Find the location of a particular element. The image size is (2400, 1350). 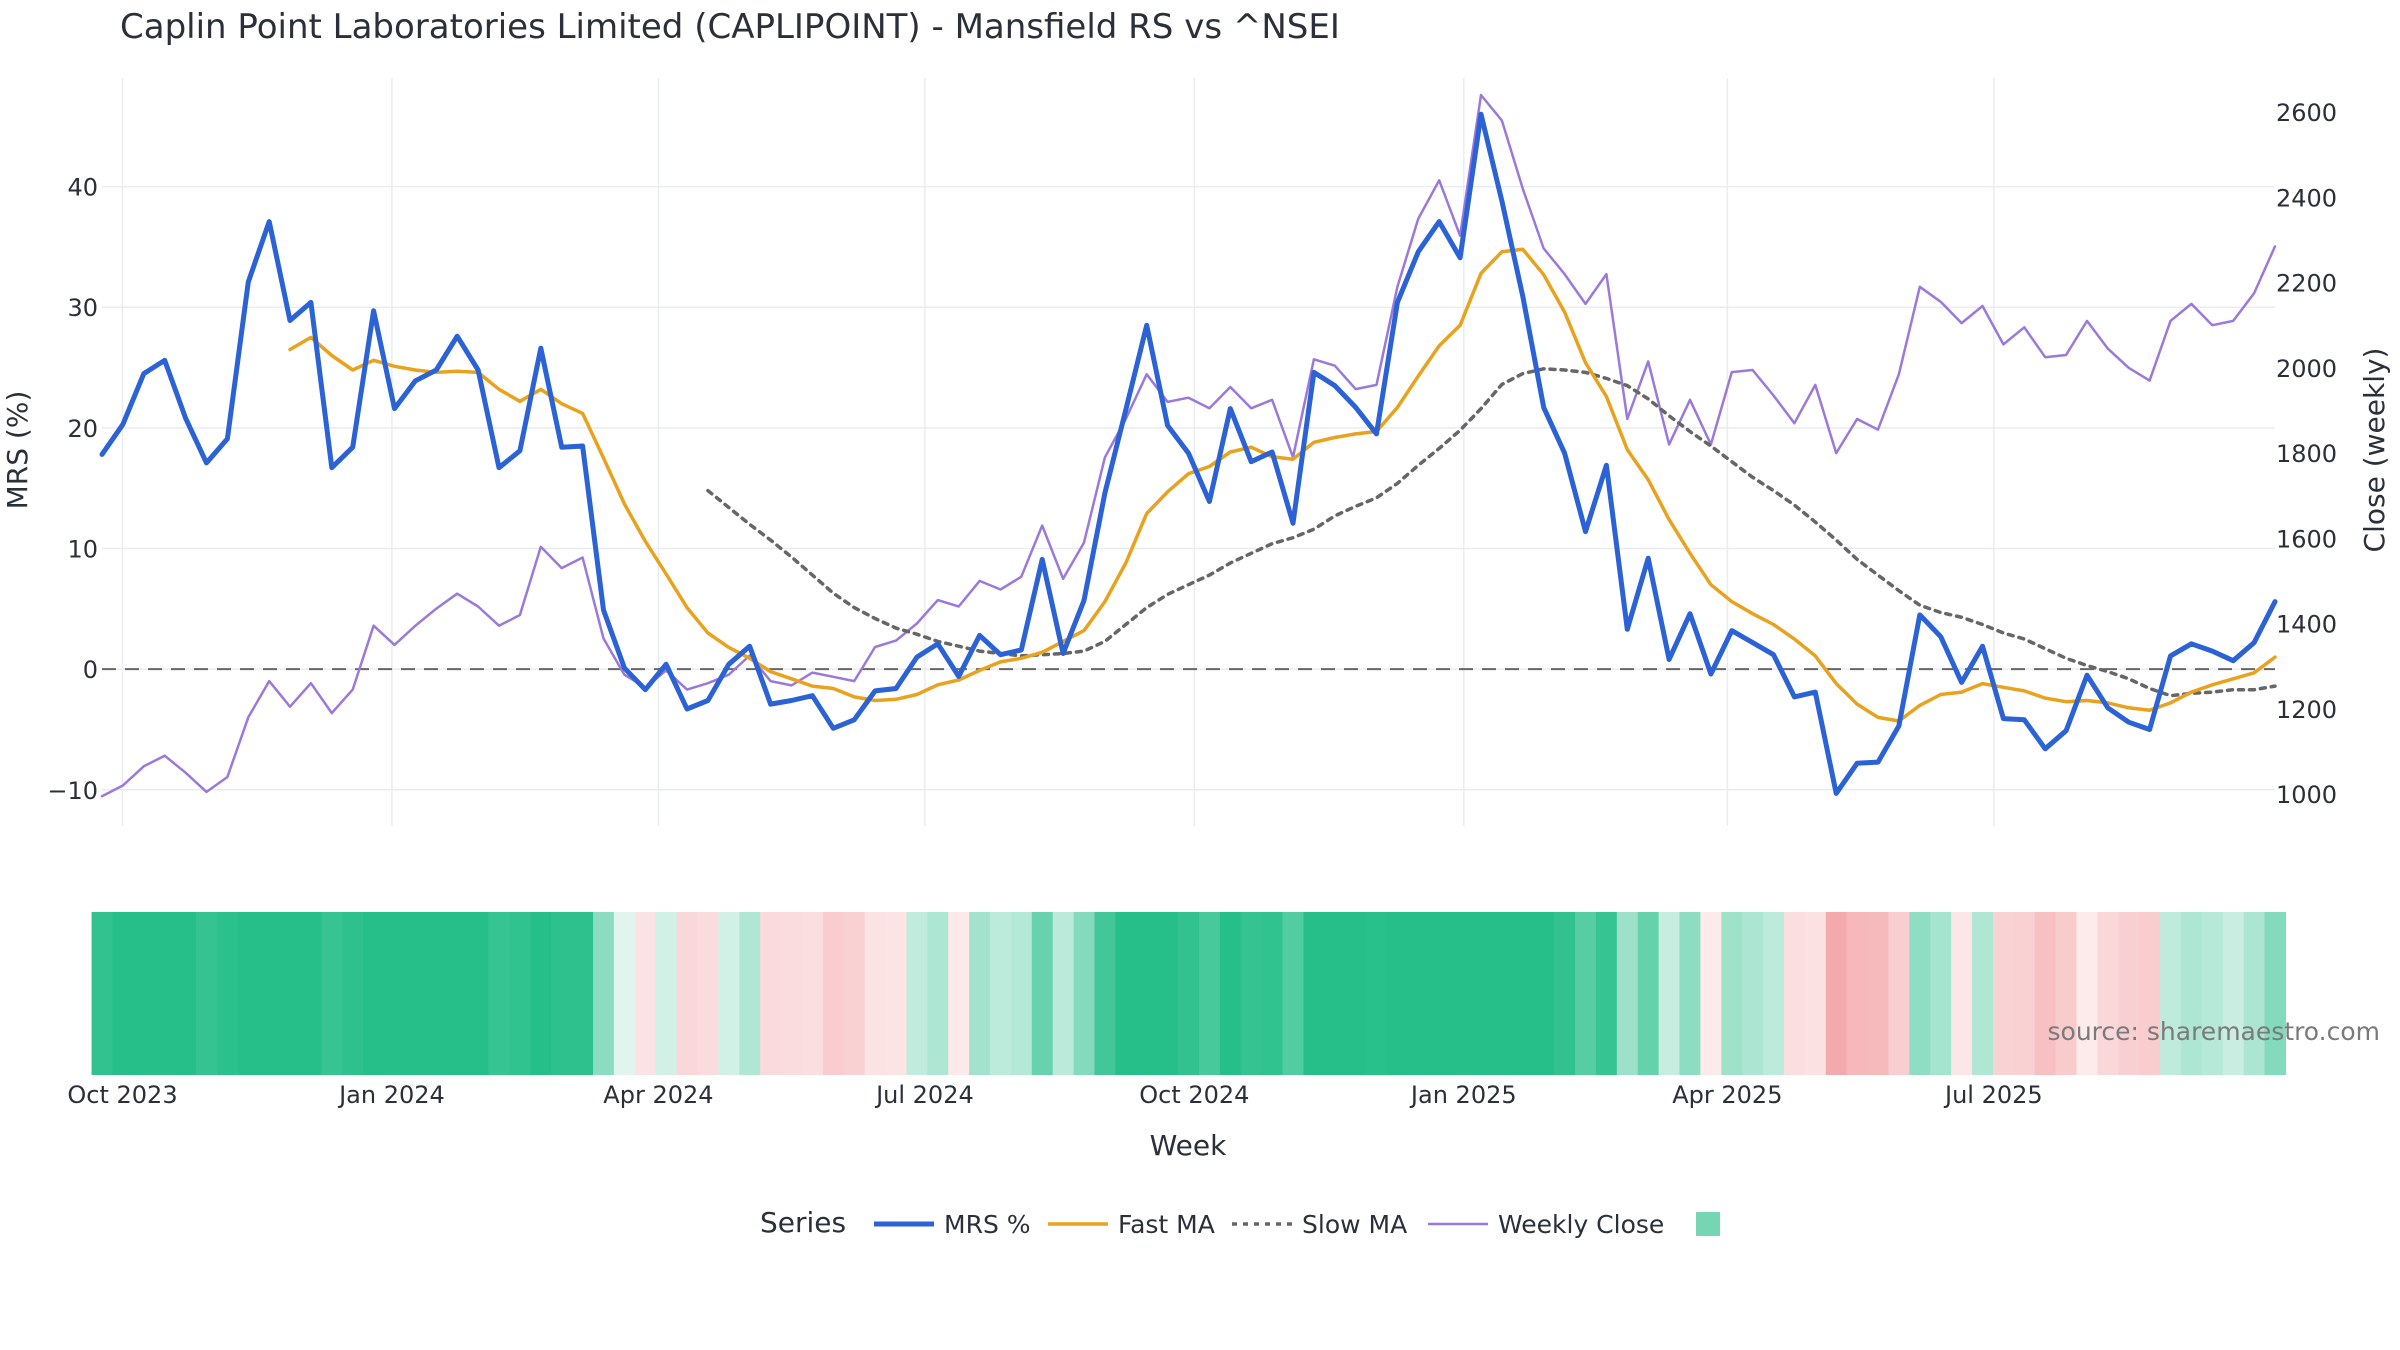

right-tick-label: 2200 is located at coordinates (2306, 284).